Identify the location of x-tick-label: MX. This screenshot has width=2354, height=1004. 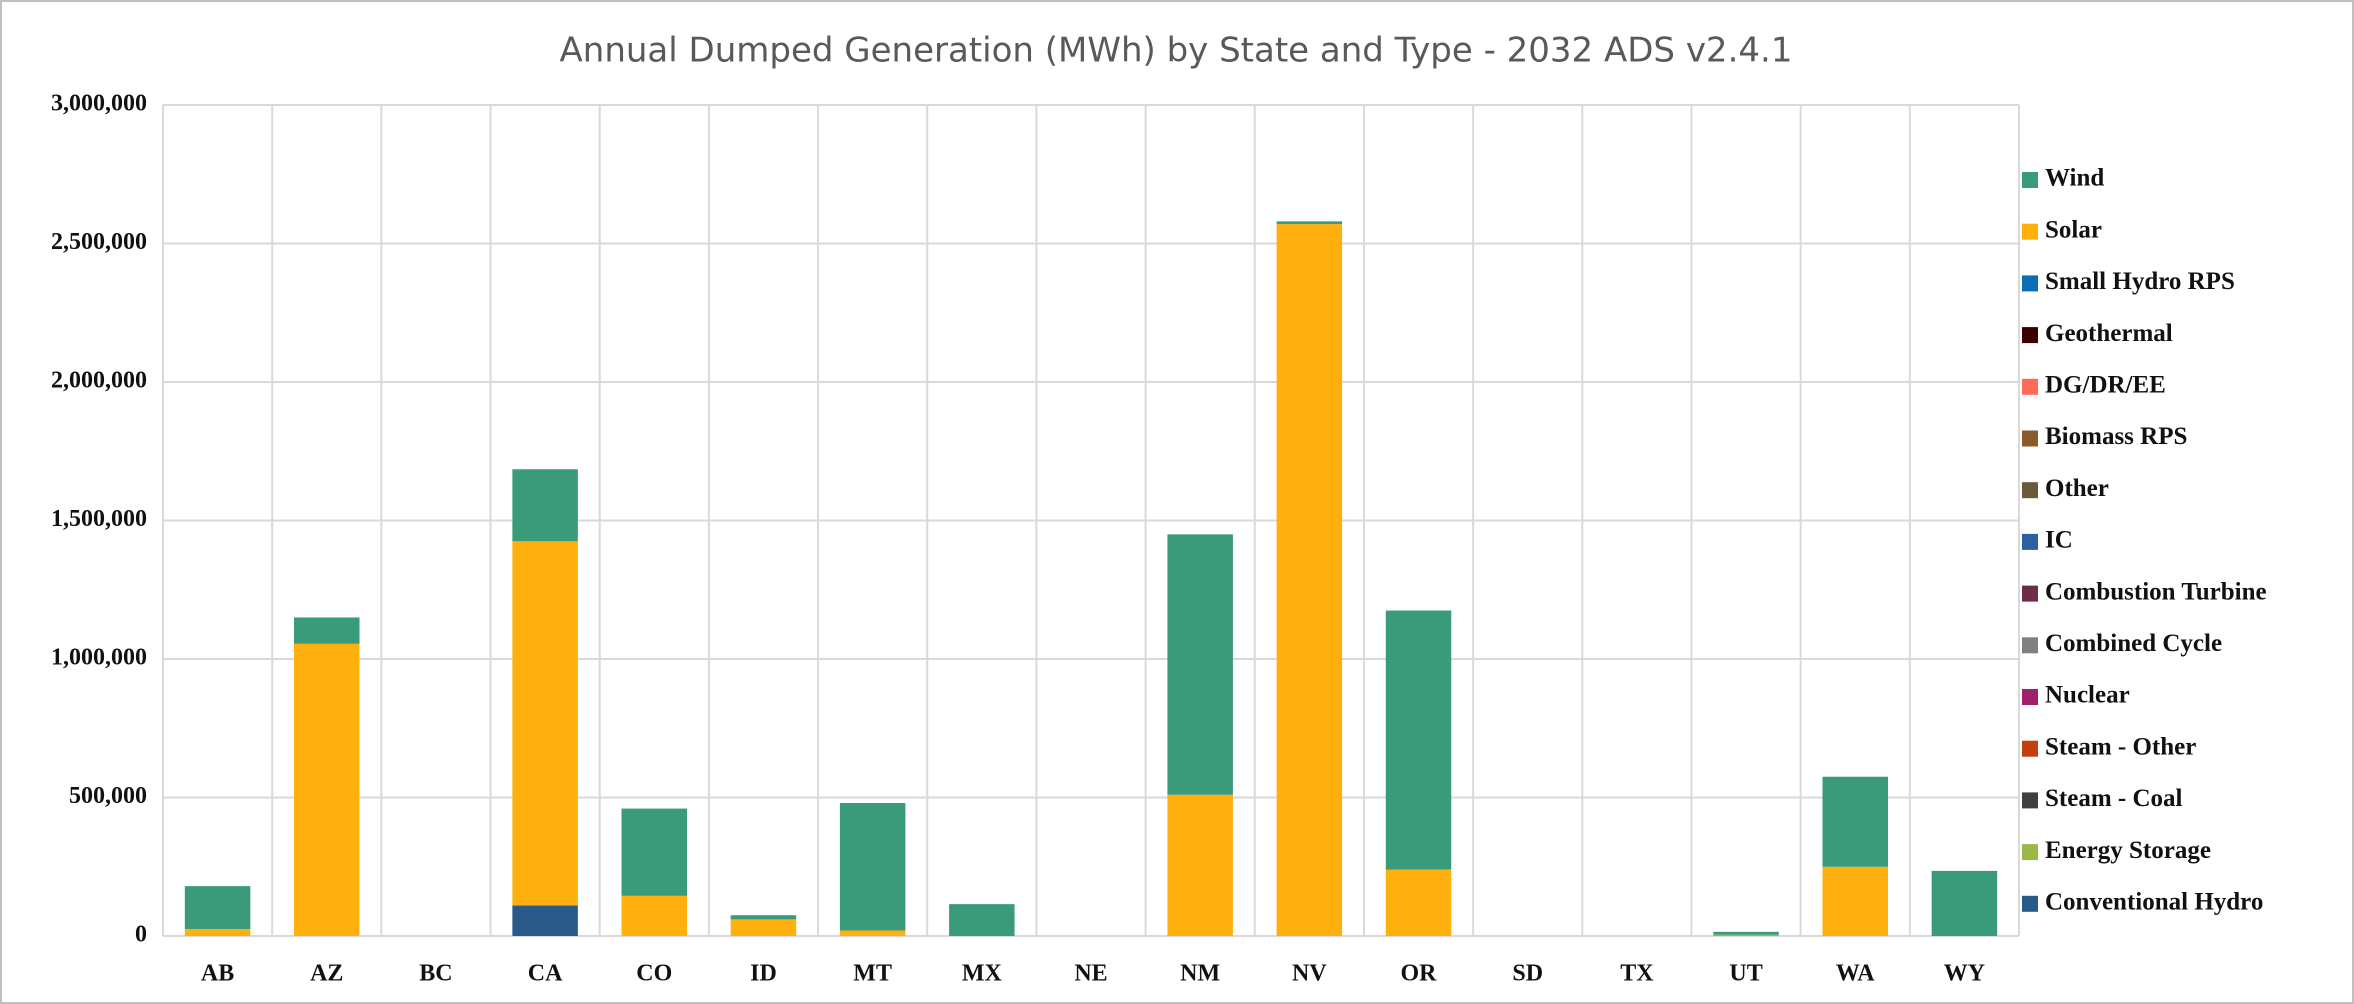
(982, 974).